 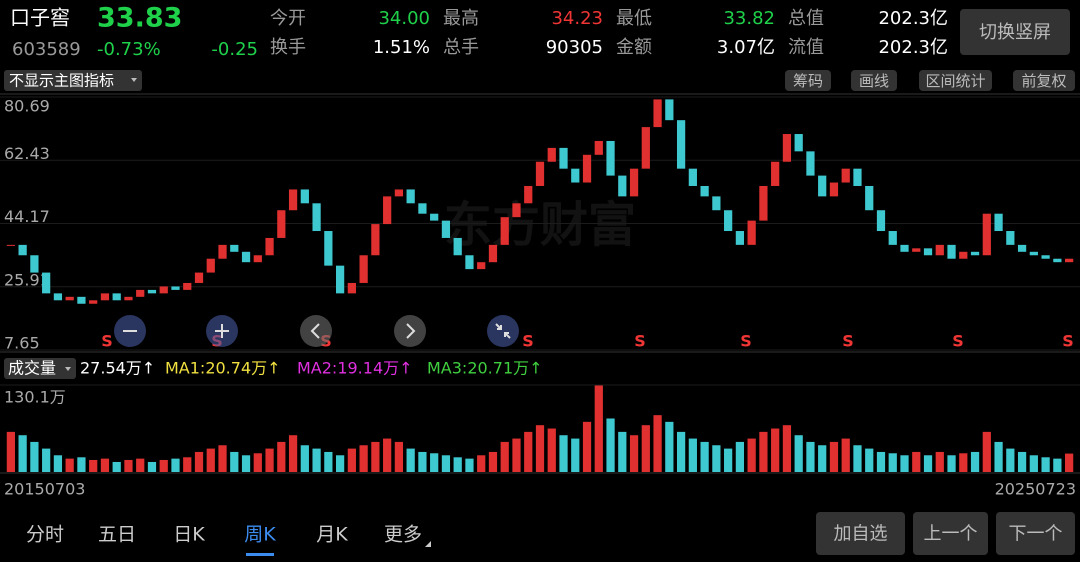 I want to click on zoom-icon, so click(x=503, y=331).